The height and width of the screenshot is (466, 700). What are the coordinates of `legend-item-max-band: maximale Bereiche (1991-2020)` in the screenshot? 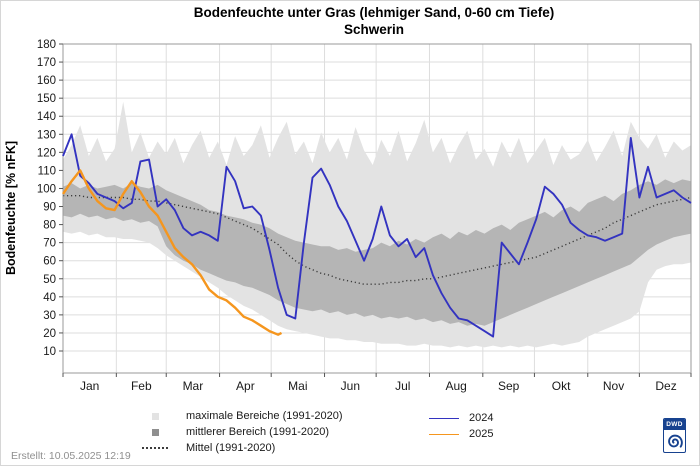 It's located at (241, 416).